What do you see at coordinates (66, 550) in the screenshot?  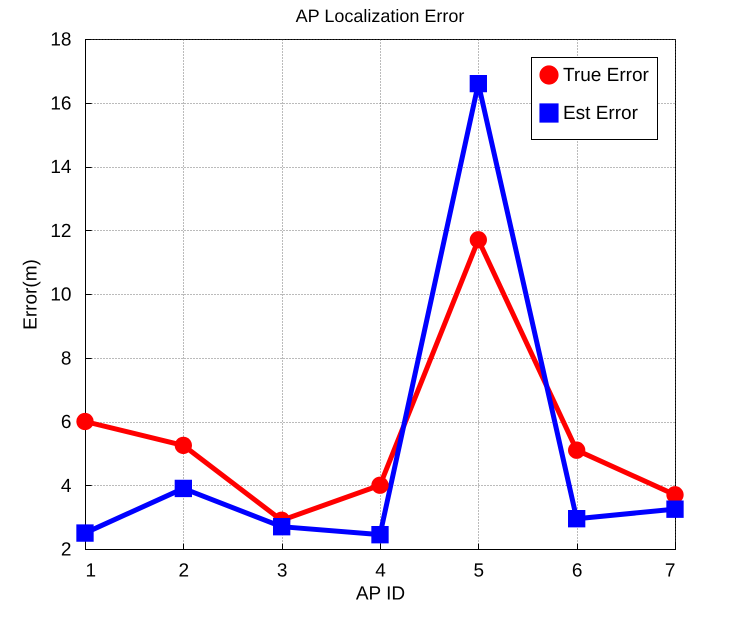 I see `y-tick-label: 2` at bounding box center [66, 550].